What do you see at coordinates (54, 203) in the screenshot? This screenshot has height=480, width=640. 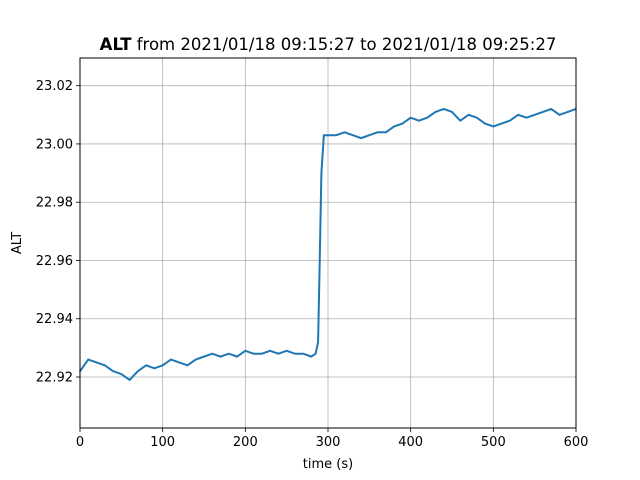 I see `y-tick-label: 22.98` at bounding box center [54, 203].